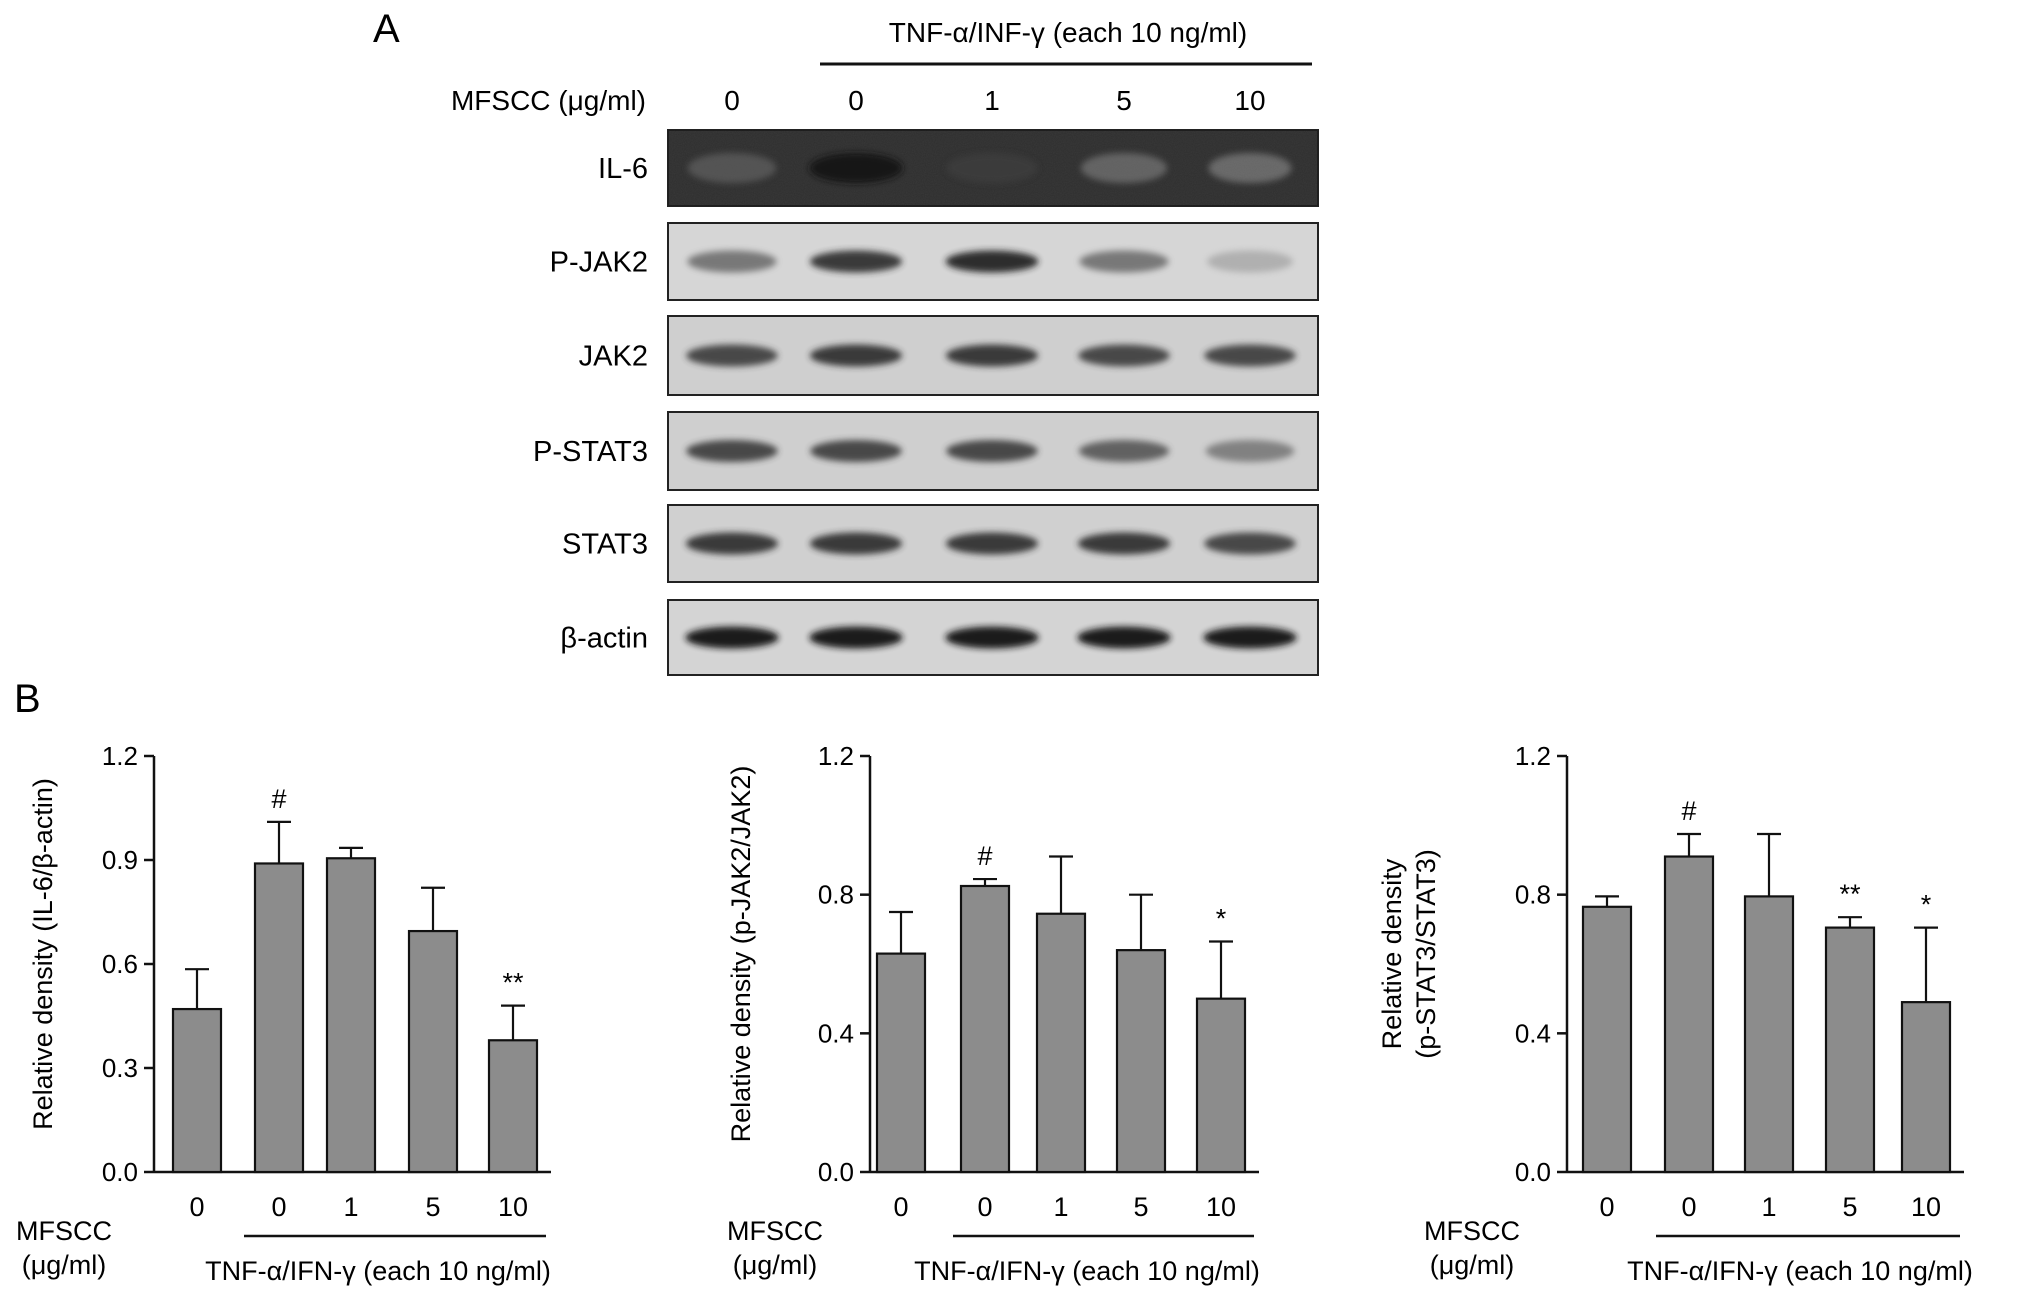 The width and height of the screenshot is (2032, 1304). I want to click on blot-label: JAK2, so click(613, 357).